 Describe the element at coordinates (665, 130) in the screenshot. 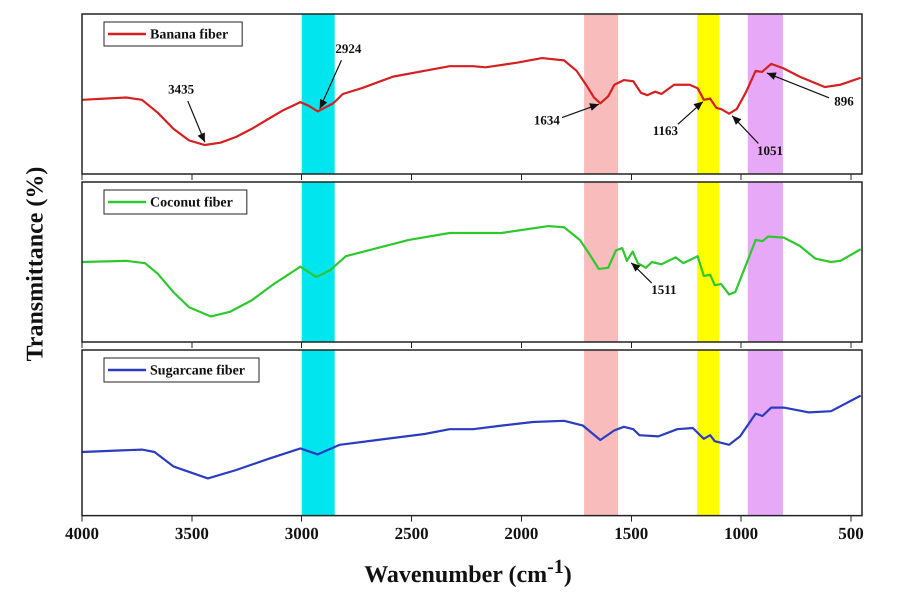

I see `annotation: 1163` at that location.